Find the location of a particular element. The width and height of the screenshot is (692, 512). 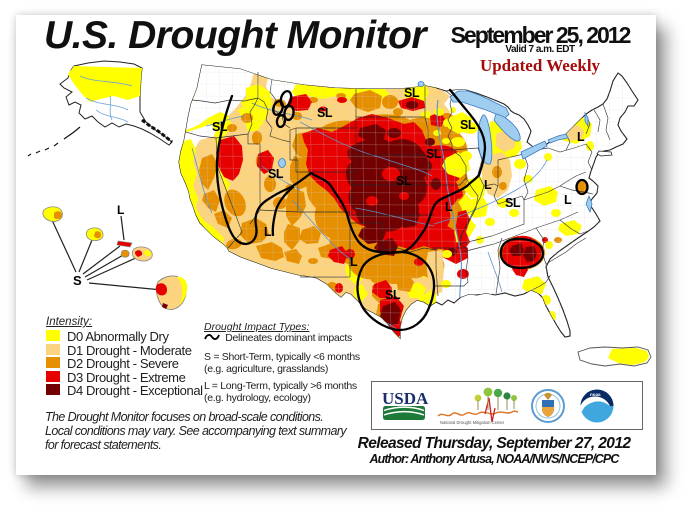

svg-text:National Drought Mitigation Ce: National Drought Mitigation Center is located at coordinates (472, 422).